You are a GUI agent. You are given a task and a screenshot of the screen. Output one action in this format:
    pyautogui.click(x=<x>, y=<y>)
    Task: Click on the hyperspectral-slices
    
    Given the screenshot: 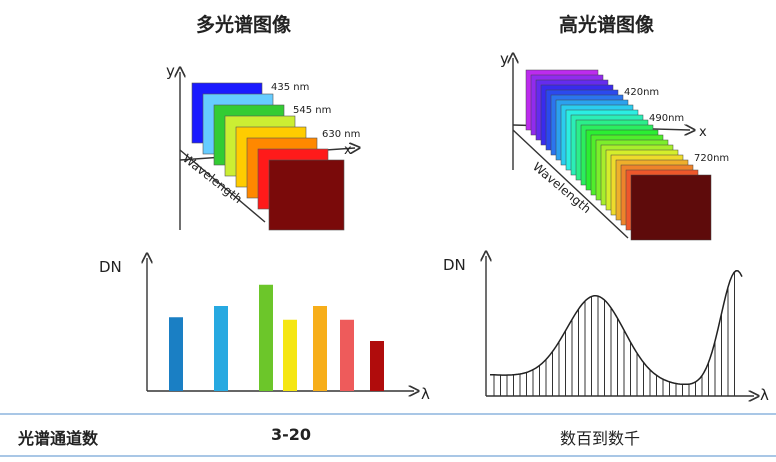 What is the action you would take?
    pyautogui.click(x=618, y=155)
    